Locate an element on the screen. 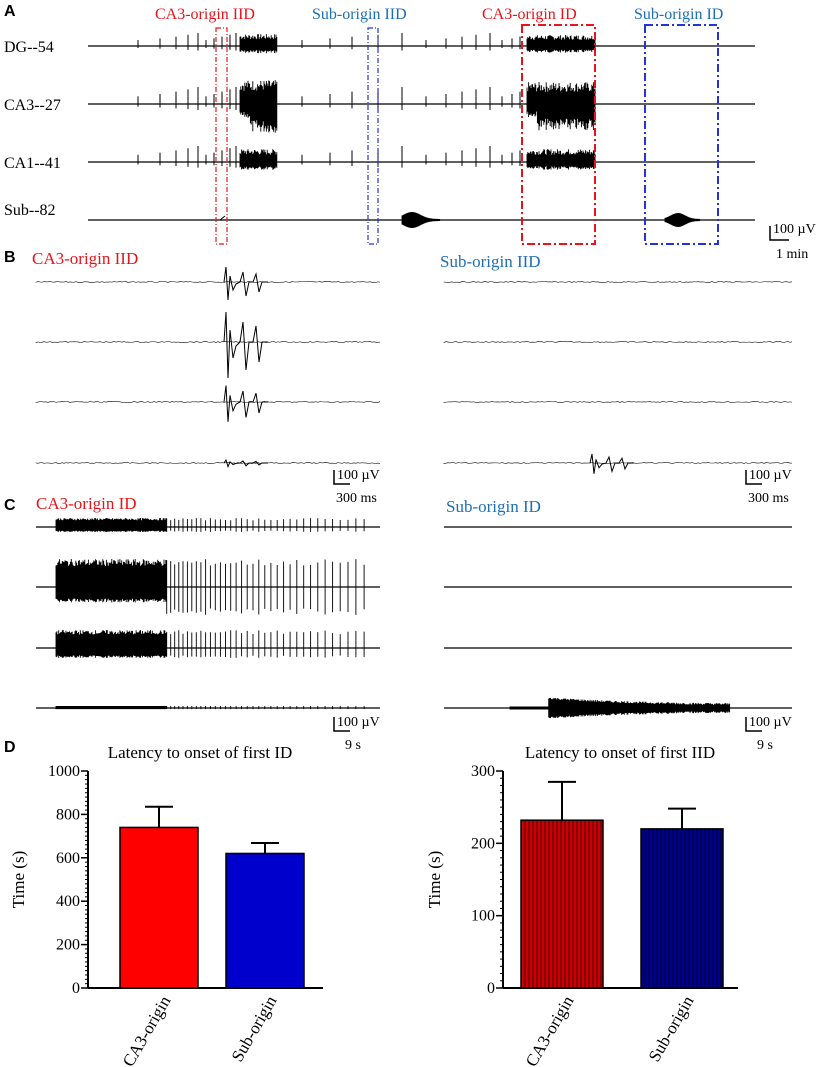  box-label-sub-iid: Sub-origin IID is located at coordinates (359, 14).